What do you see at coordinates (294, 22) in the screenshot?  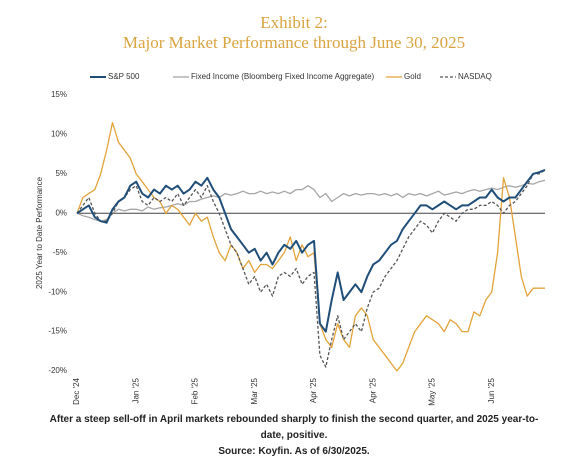 I see `chart-title: Exhibit 2:` at bounding box center [294, 22].